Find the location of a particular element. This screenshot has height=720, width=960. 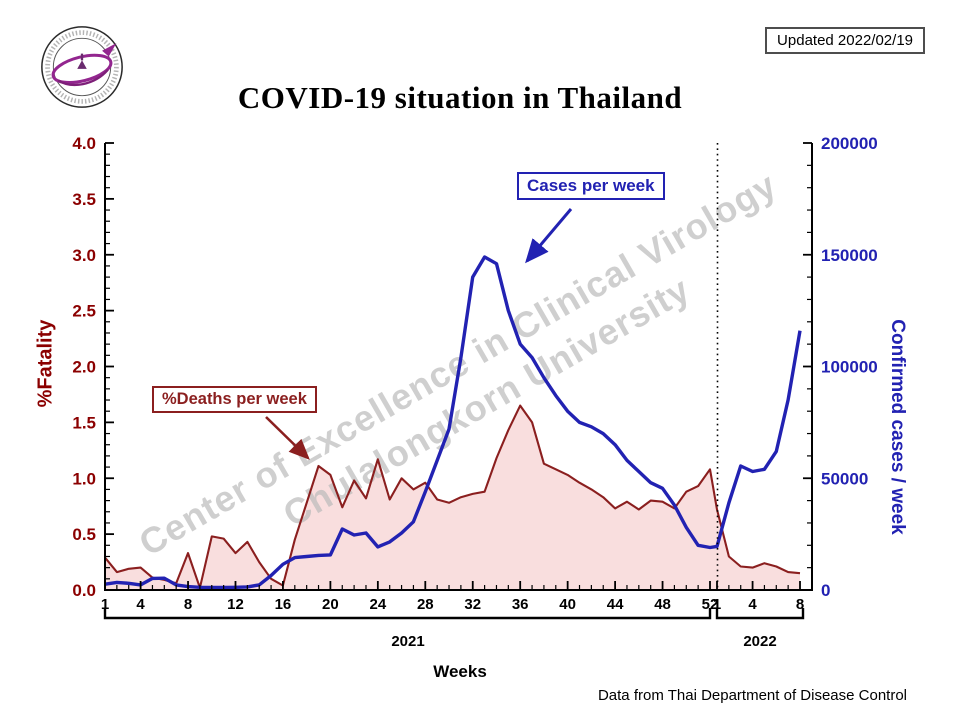

x-tick-label: 40 is located at coordinates (567, 604).